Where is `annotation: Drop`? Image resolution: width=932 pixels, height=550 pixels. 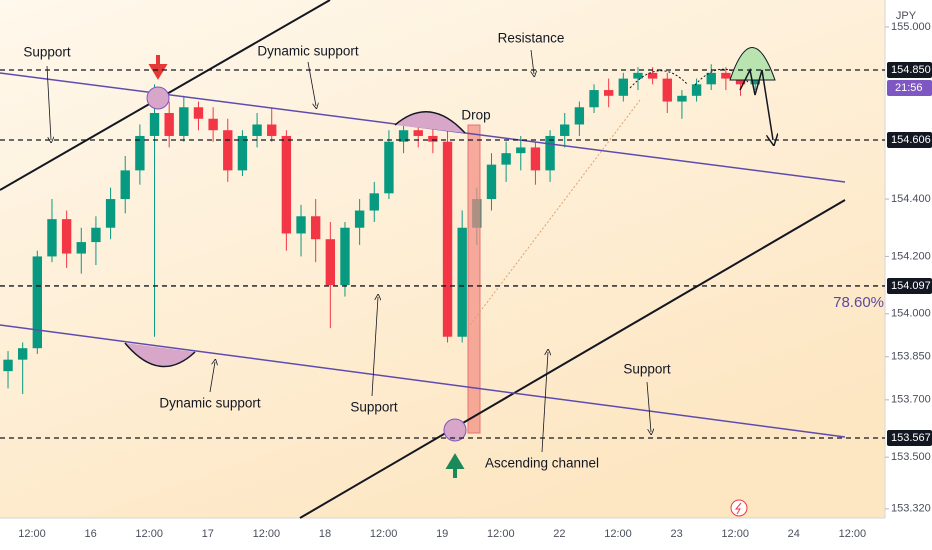
annotation: Drop is located at coordinates (475, 115).